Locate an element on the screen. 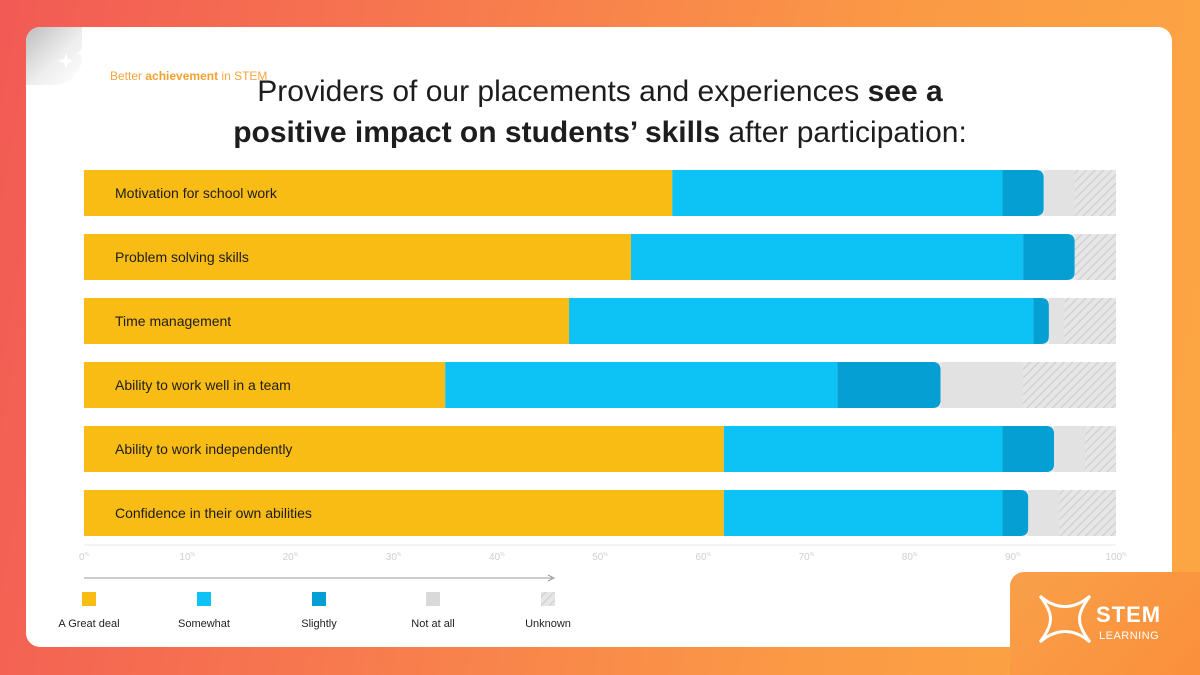  category-label: Time management is located at coordinates (173, 321).